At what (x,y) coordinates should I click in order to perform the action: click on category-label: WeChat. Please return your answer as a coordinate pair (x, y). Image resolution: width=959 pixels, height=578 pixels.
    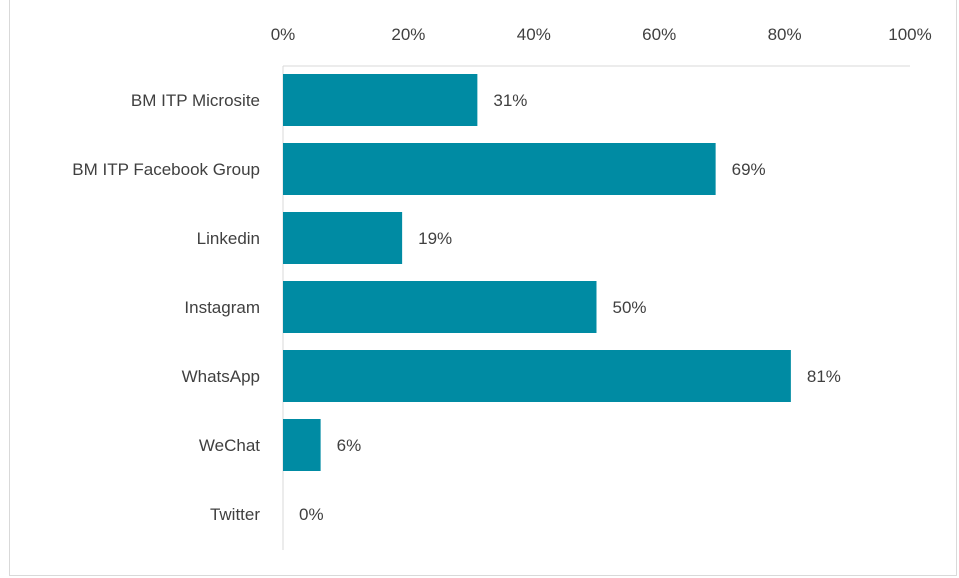
    Looking at the image, I should click on (229, 445).